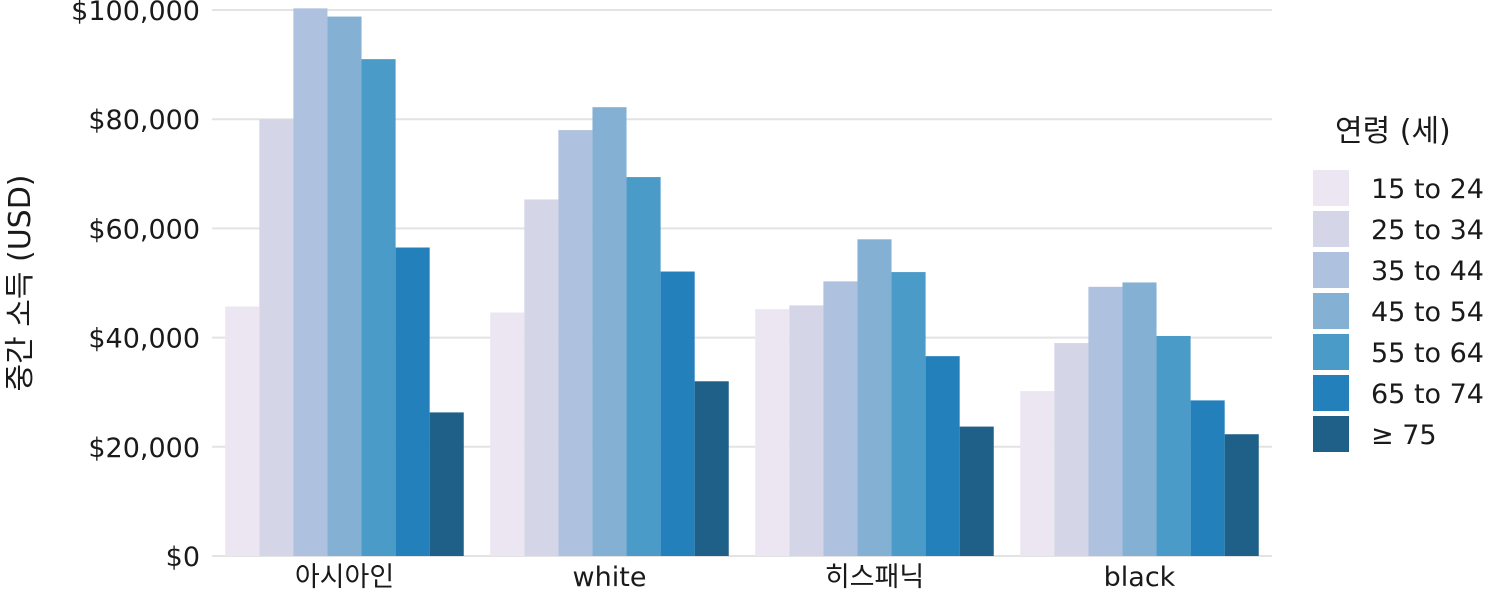  Describe the element at coordinates (144, 339) in the screenshot. I see `y-tick-label: $40,000` at that location.